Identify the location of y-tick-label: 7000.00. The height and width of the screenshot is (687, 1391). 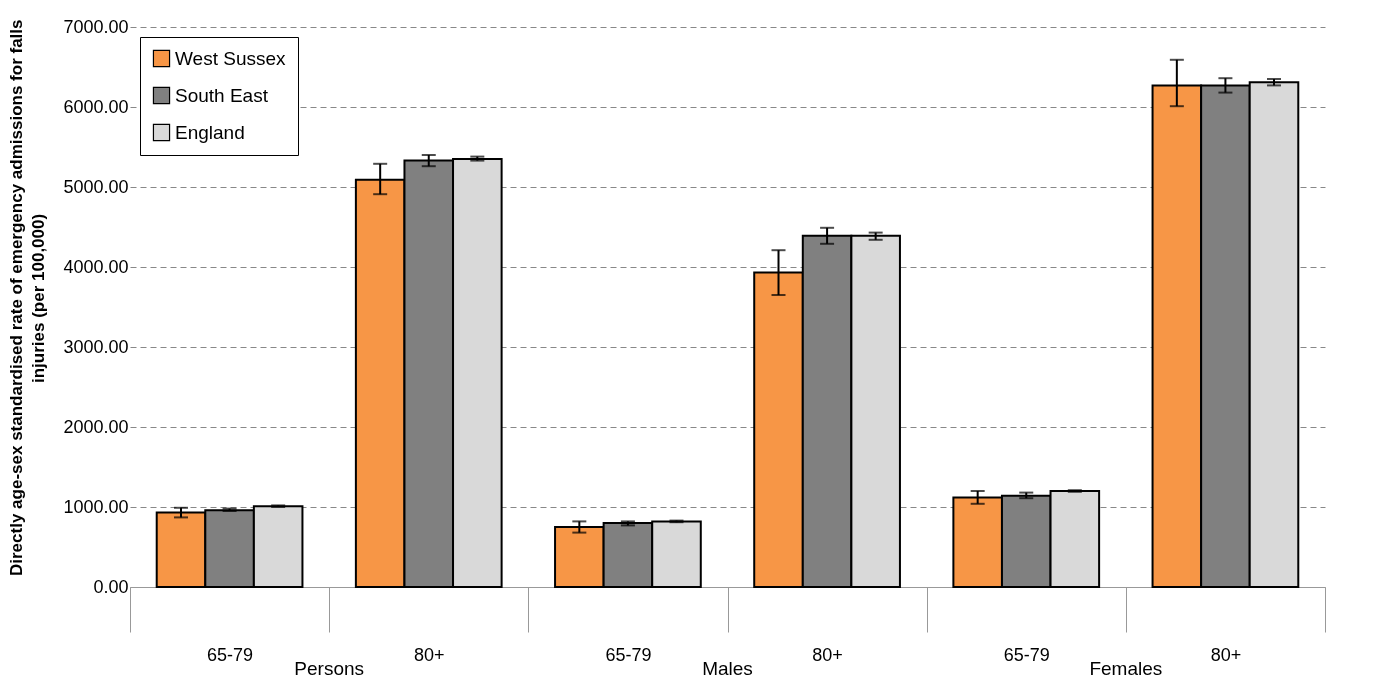
(96, 26).